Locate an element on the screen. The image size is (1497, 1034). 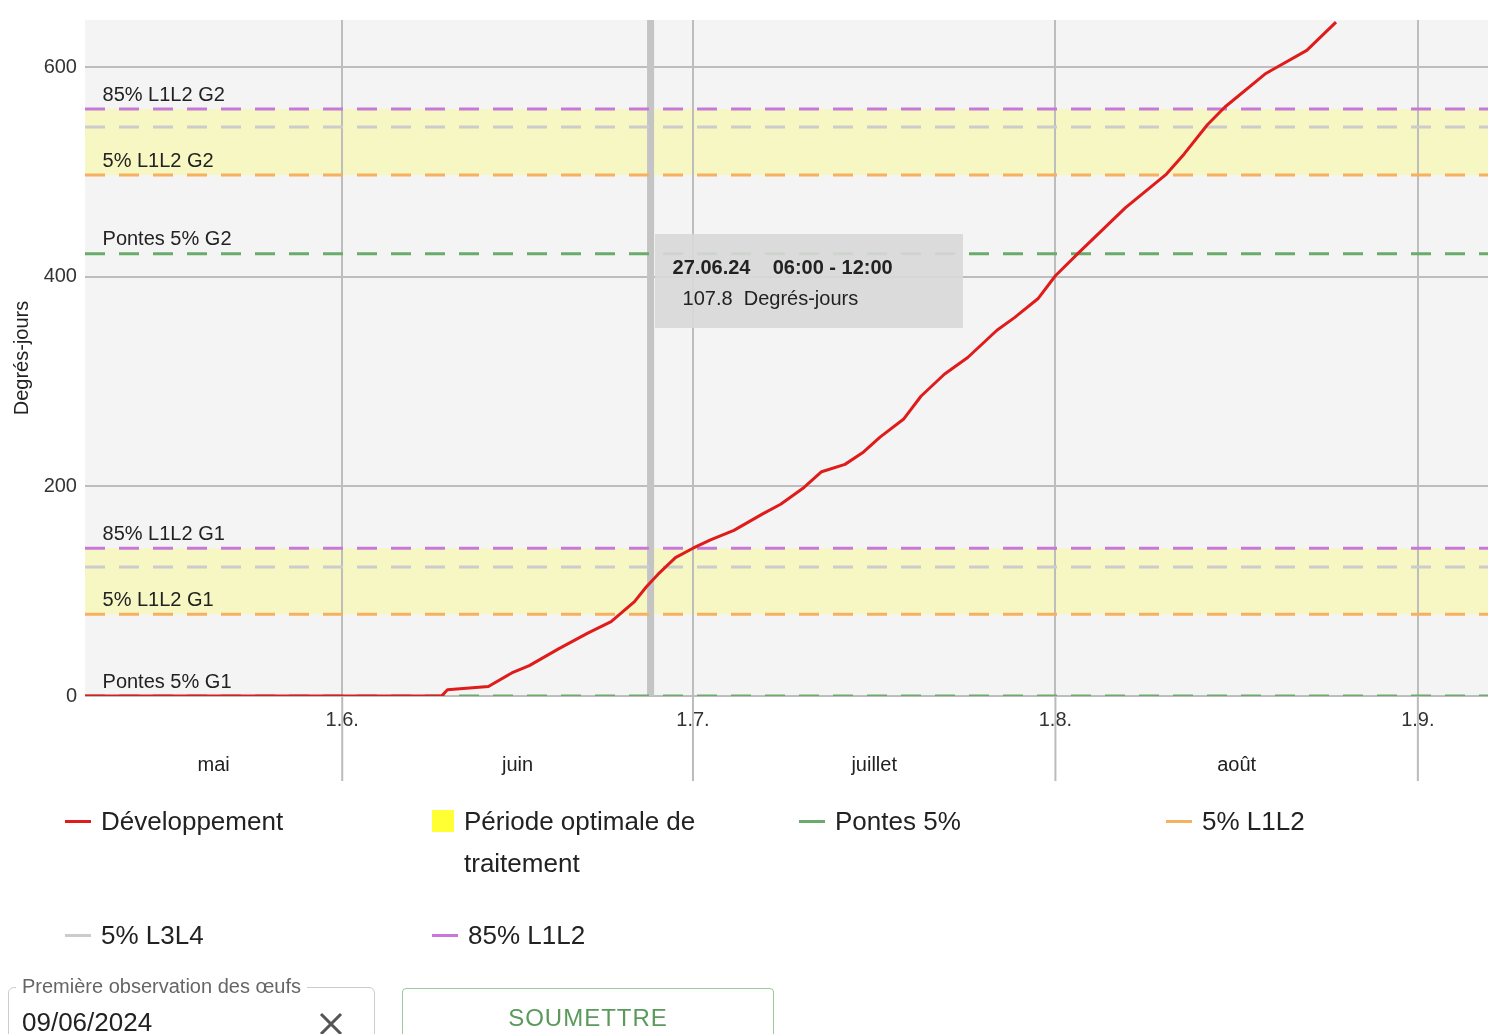
legend-label: 5% L1L2 is located at coordinates (1253, 821).